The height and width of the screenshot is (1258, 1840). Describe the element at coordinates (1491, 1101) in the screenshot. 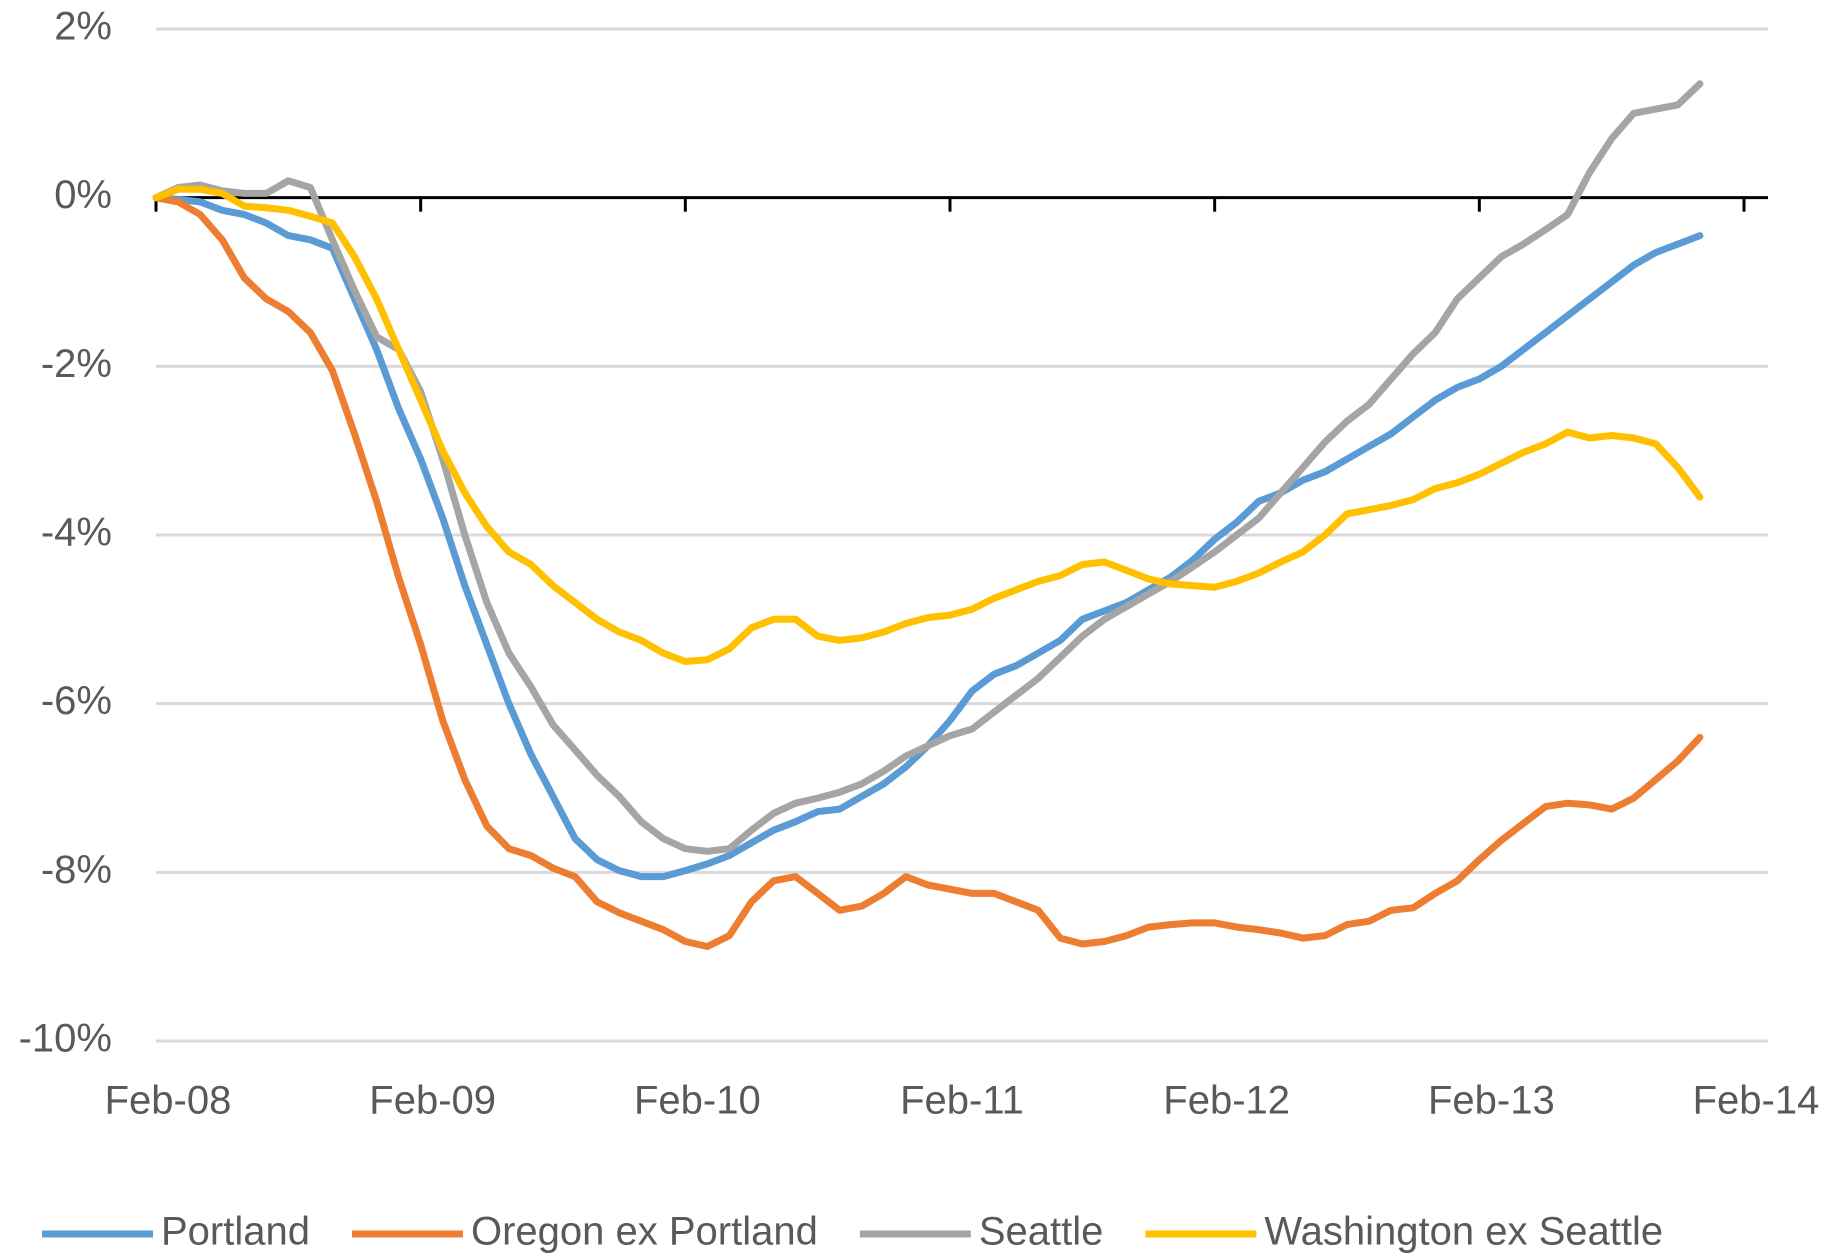

I see `x-tick-label: Feb-13` at that location.